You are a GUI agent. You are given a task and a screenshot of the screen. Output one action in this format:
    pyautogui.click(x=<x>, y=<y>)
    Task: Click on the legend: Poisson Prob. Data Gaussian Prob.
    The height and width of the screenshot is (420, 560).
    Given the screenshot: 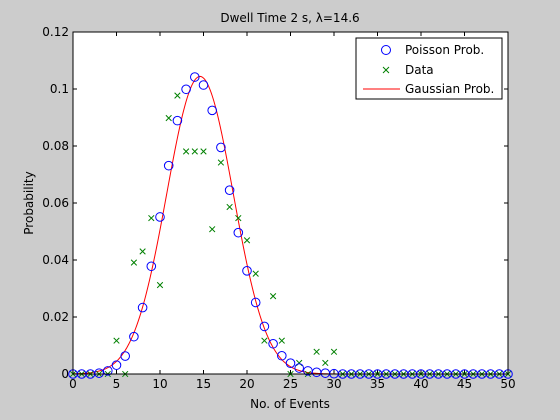 What is the action you would take?
    pyautogui.click(x=429, y=68)
    